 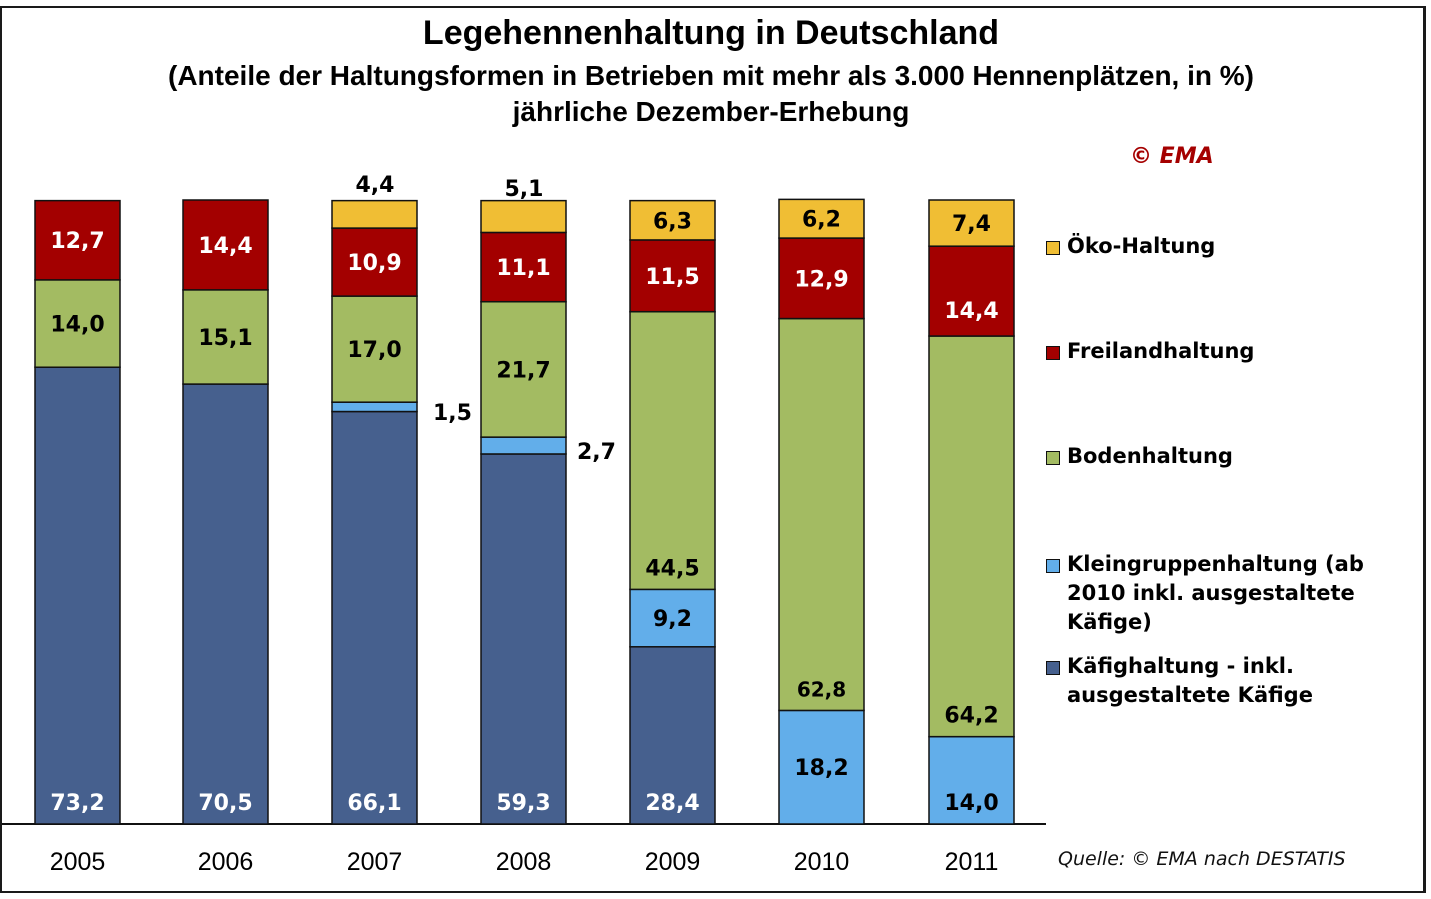 I want to click on bar-segment-kleingruppe-2009, so click(x=672, y=618).